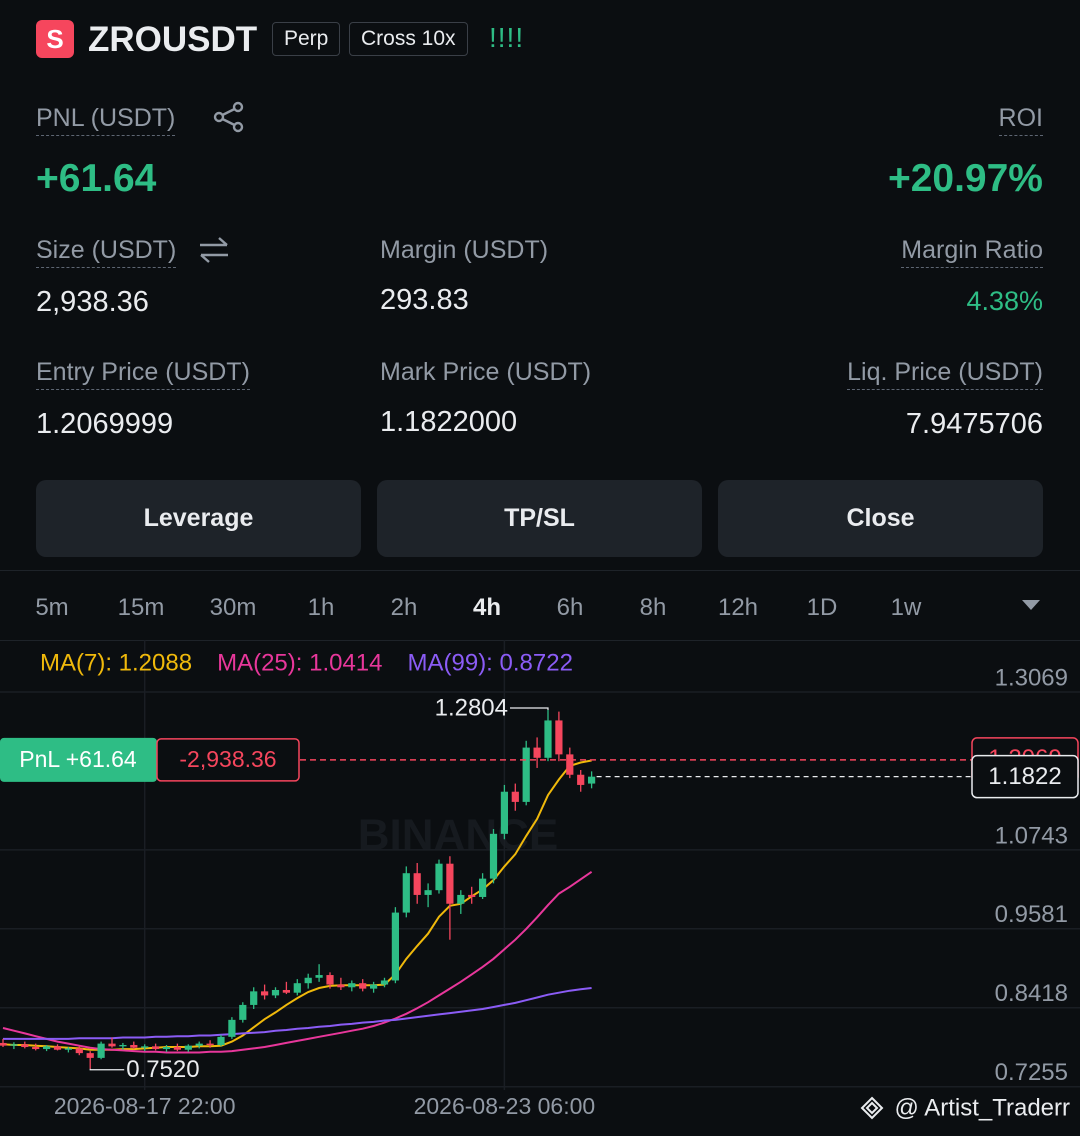 The width and height of the screenshot is (1080, 1136). What do you see at coordinates (1020, 121) in the screenshot?
I see `roi-label: ROI` at bounding box center [1020, 121].